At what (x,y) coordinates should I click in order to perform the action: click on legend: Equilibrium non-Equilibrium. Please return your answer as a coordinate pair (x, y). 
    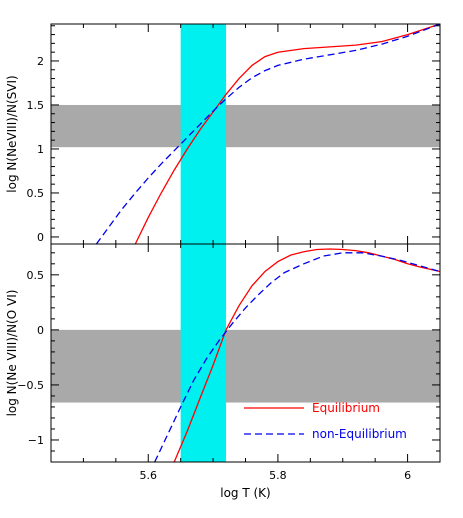
    Looking at the image, I should click on (325, 421).